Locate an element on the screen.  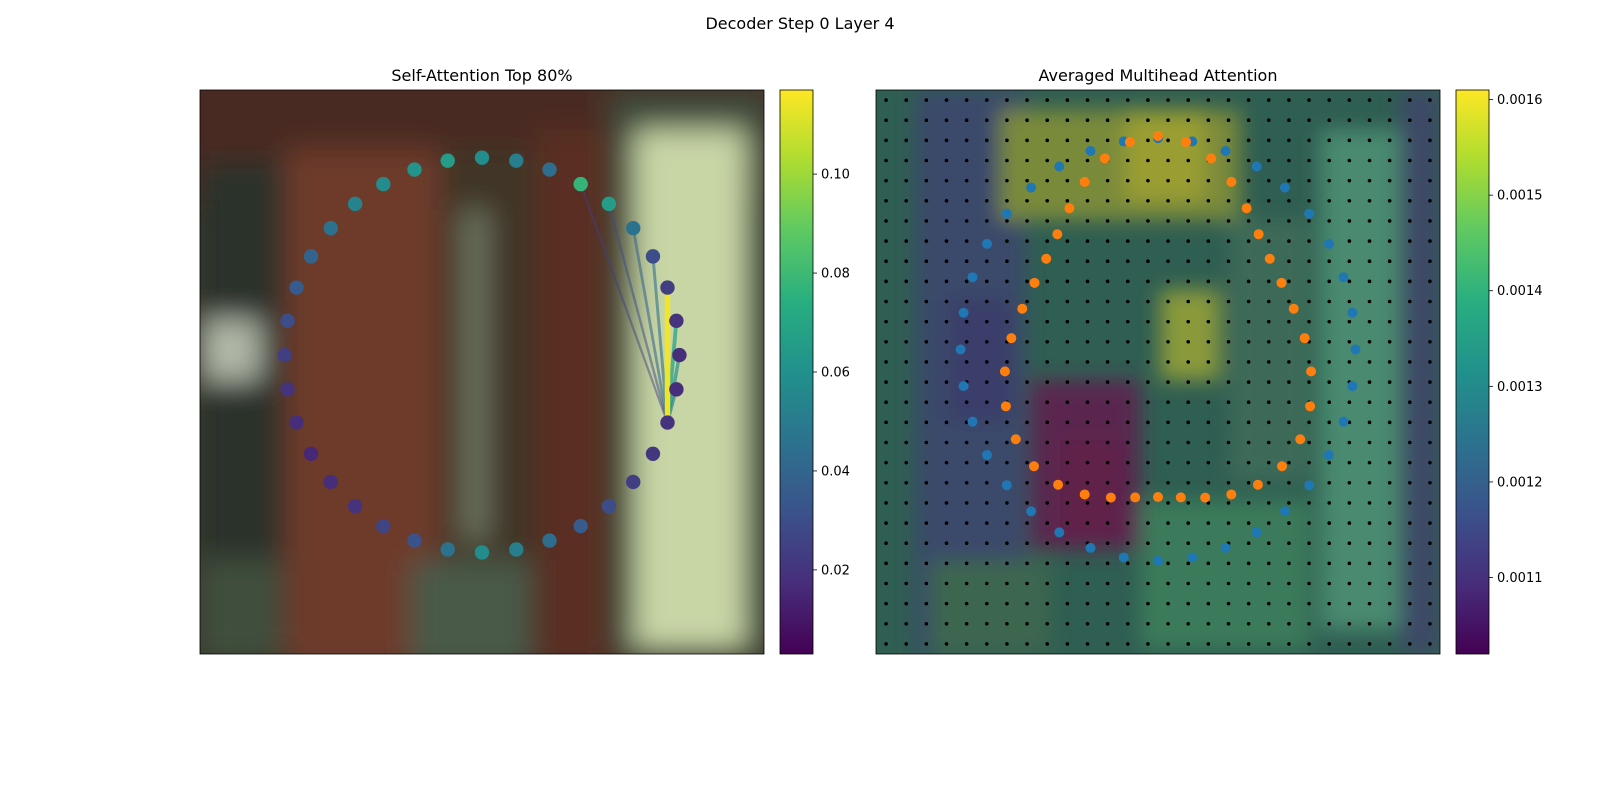
colorbar-tick-label: 0.0012 is located at coordinates (1520, 482).